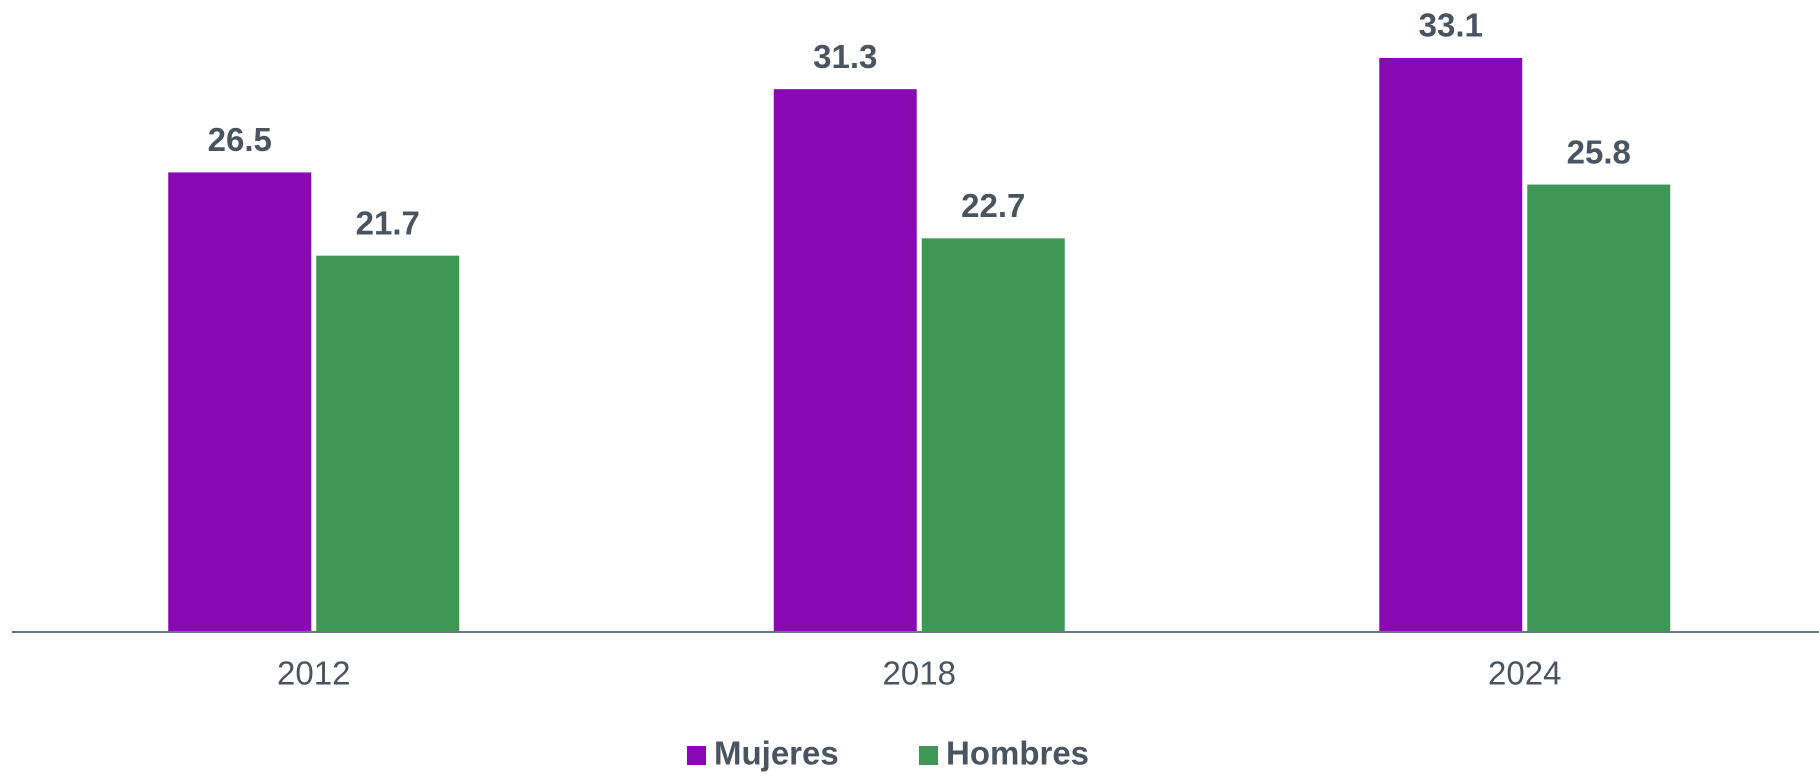 Image resolution: width=1819 pixels, height=776 pixels. I want to click on value-label: 21.7, so click(388, 222).